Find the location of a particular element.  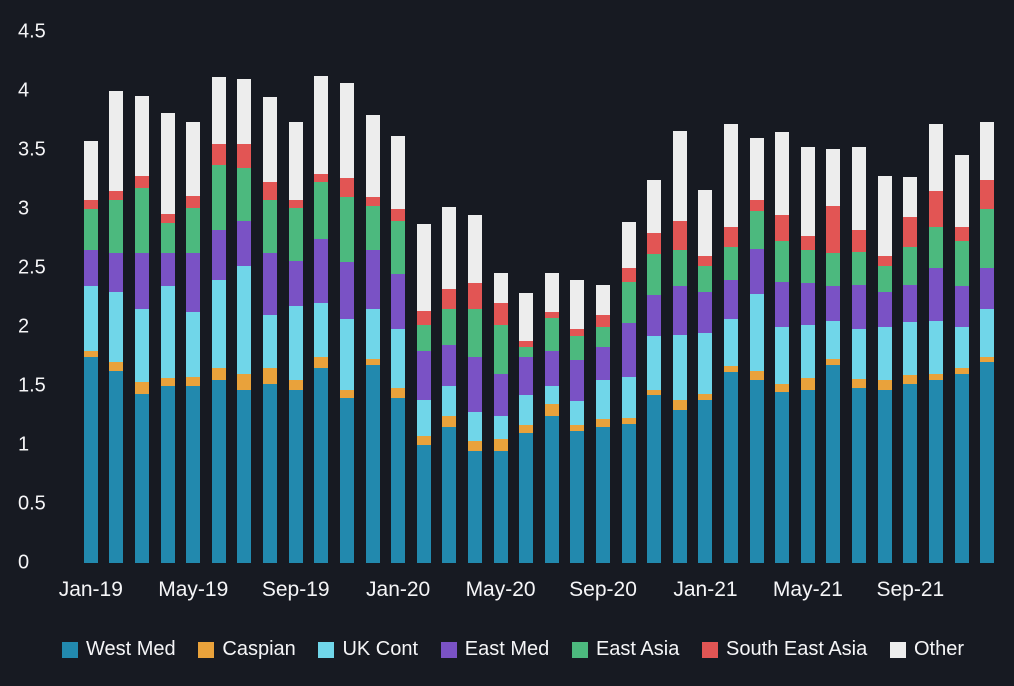

legend-item-east-asia: East Asia is located at coordinates (625, 649).